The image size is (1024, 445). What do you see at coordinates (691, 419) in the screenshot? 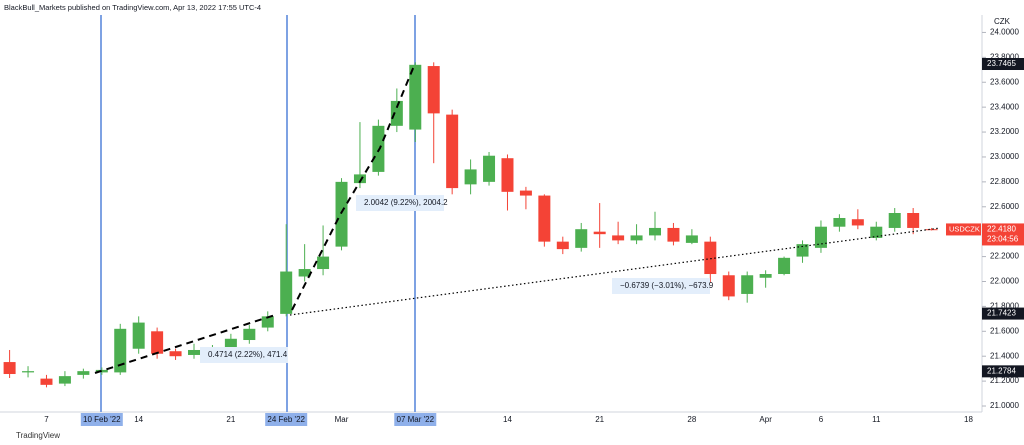
I see `x-tick-label: 28` at bounding box center [691, 419].